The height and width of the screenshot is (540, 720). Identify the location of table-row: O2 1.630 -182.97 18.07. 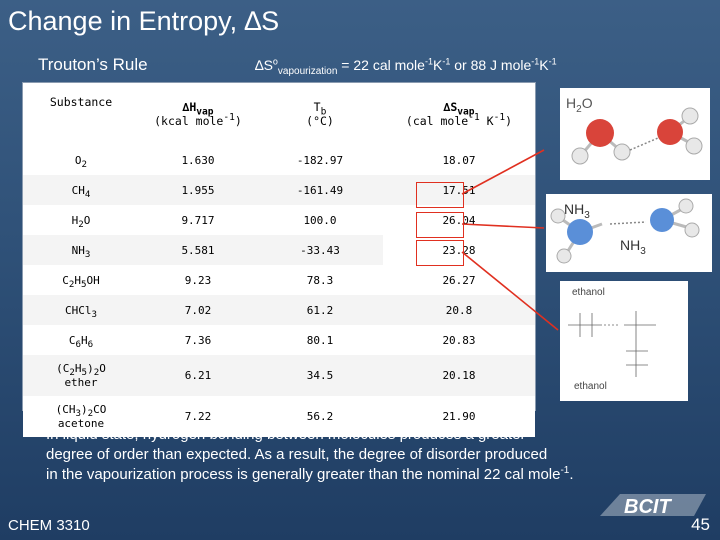
(279, 160).